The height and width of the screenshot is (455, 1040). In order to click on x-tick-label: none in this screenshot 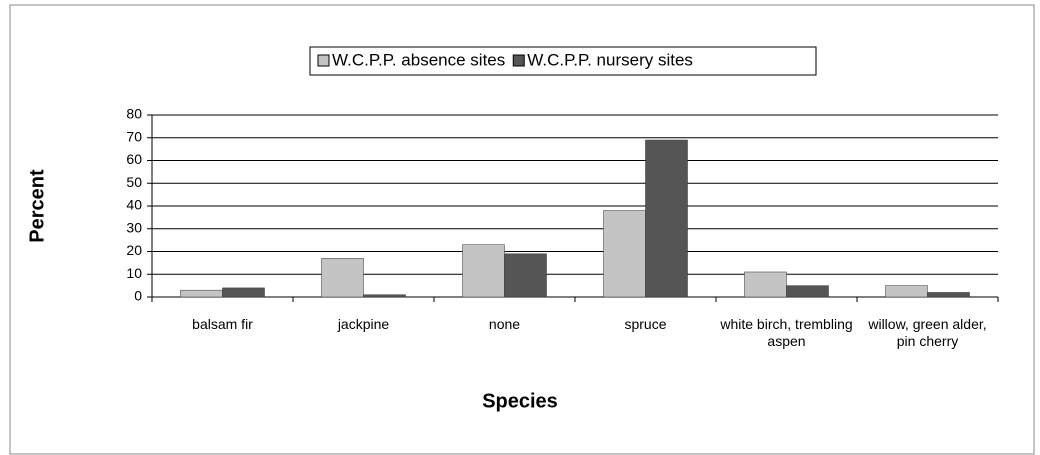, I will do `click(504, 324)`.